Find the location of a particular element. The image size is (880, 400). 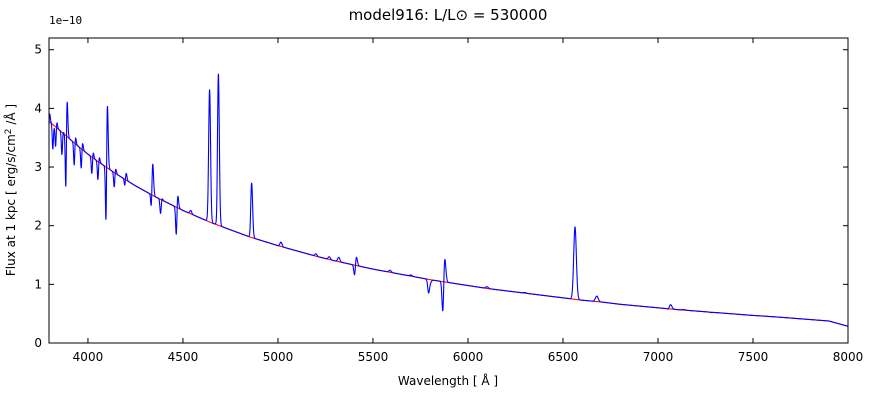

y-axis-label: Flux at 1 kpc [ erg/s/cm2 /Å ] is located at coordinates (10, 190).